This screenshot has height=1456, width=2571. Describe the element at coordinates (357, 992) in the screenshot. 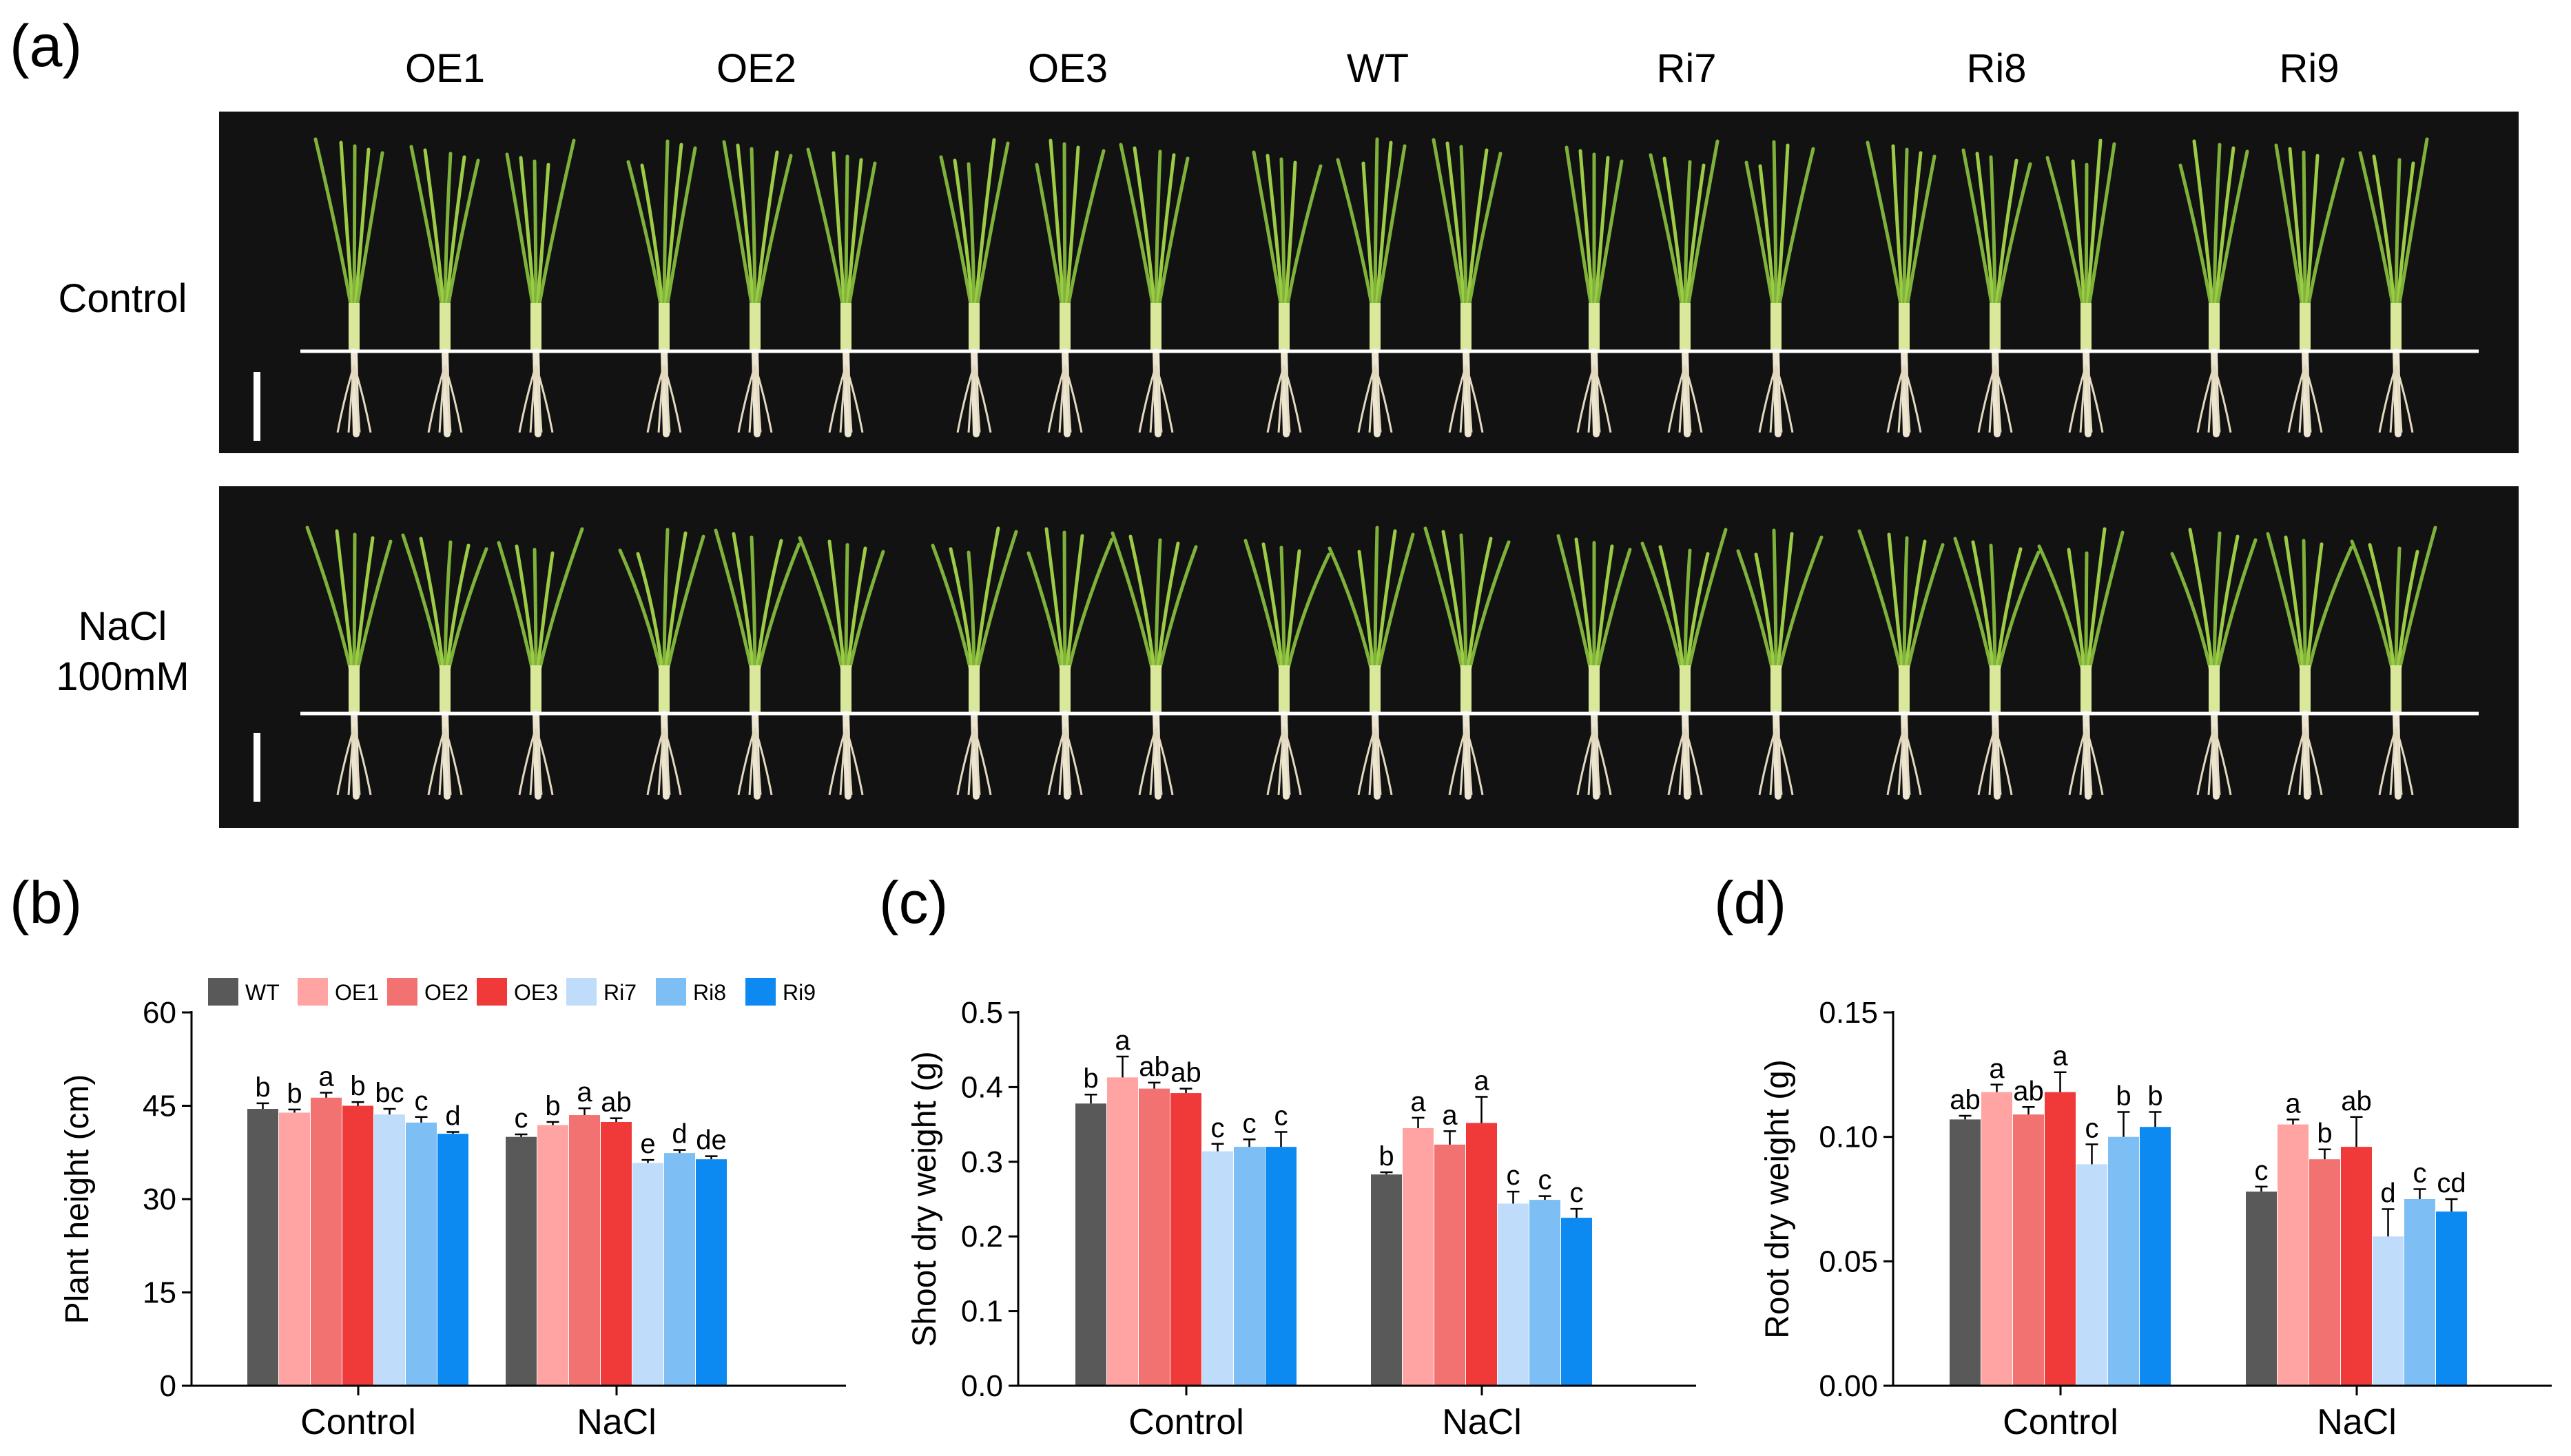

I see `legend-label-oe1: OE1` at that location.